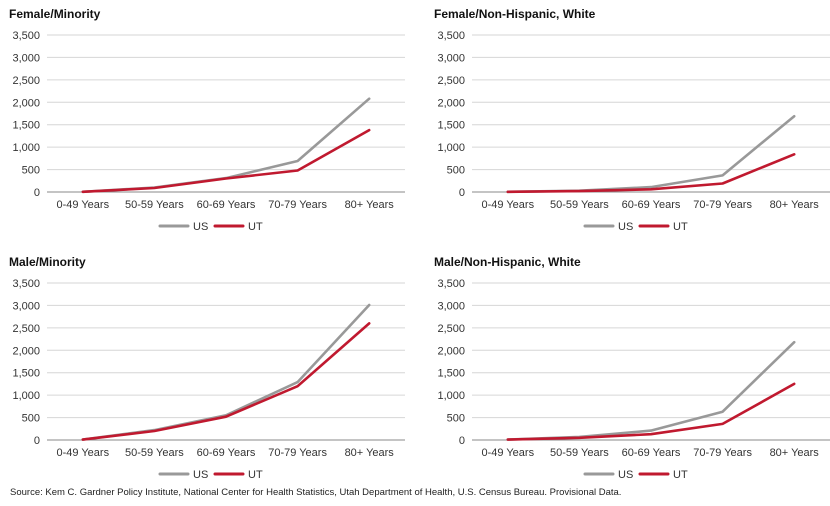 The height and width of the screenshot is (506, 830). What do you see at coordinates (55, 14) in the screenshot?
I see `chart-title: Female/Minority` at bounding box center [55, 14].